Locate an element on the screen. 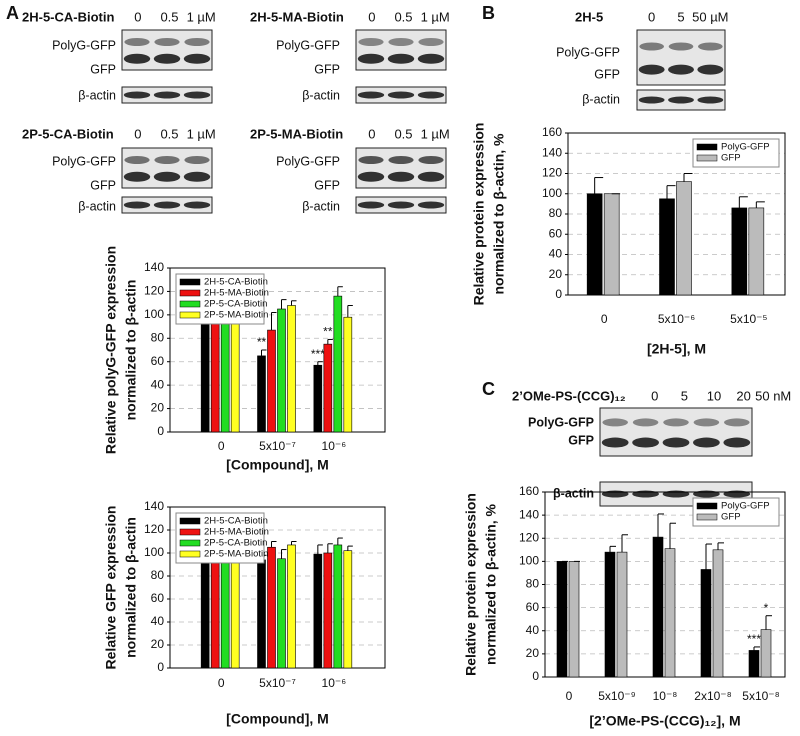  blot-title: 2H-5 is located at coordinates (589, 16).